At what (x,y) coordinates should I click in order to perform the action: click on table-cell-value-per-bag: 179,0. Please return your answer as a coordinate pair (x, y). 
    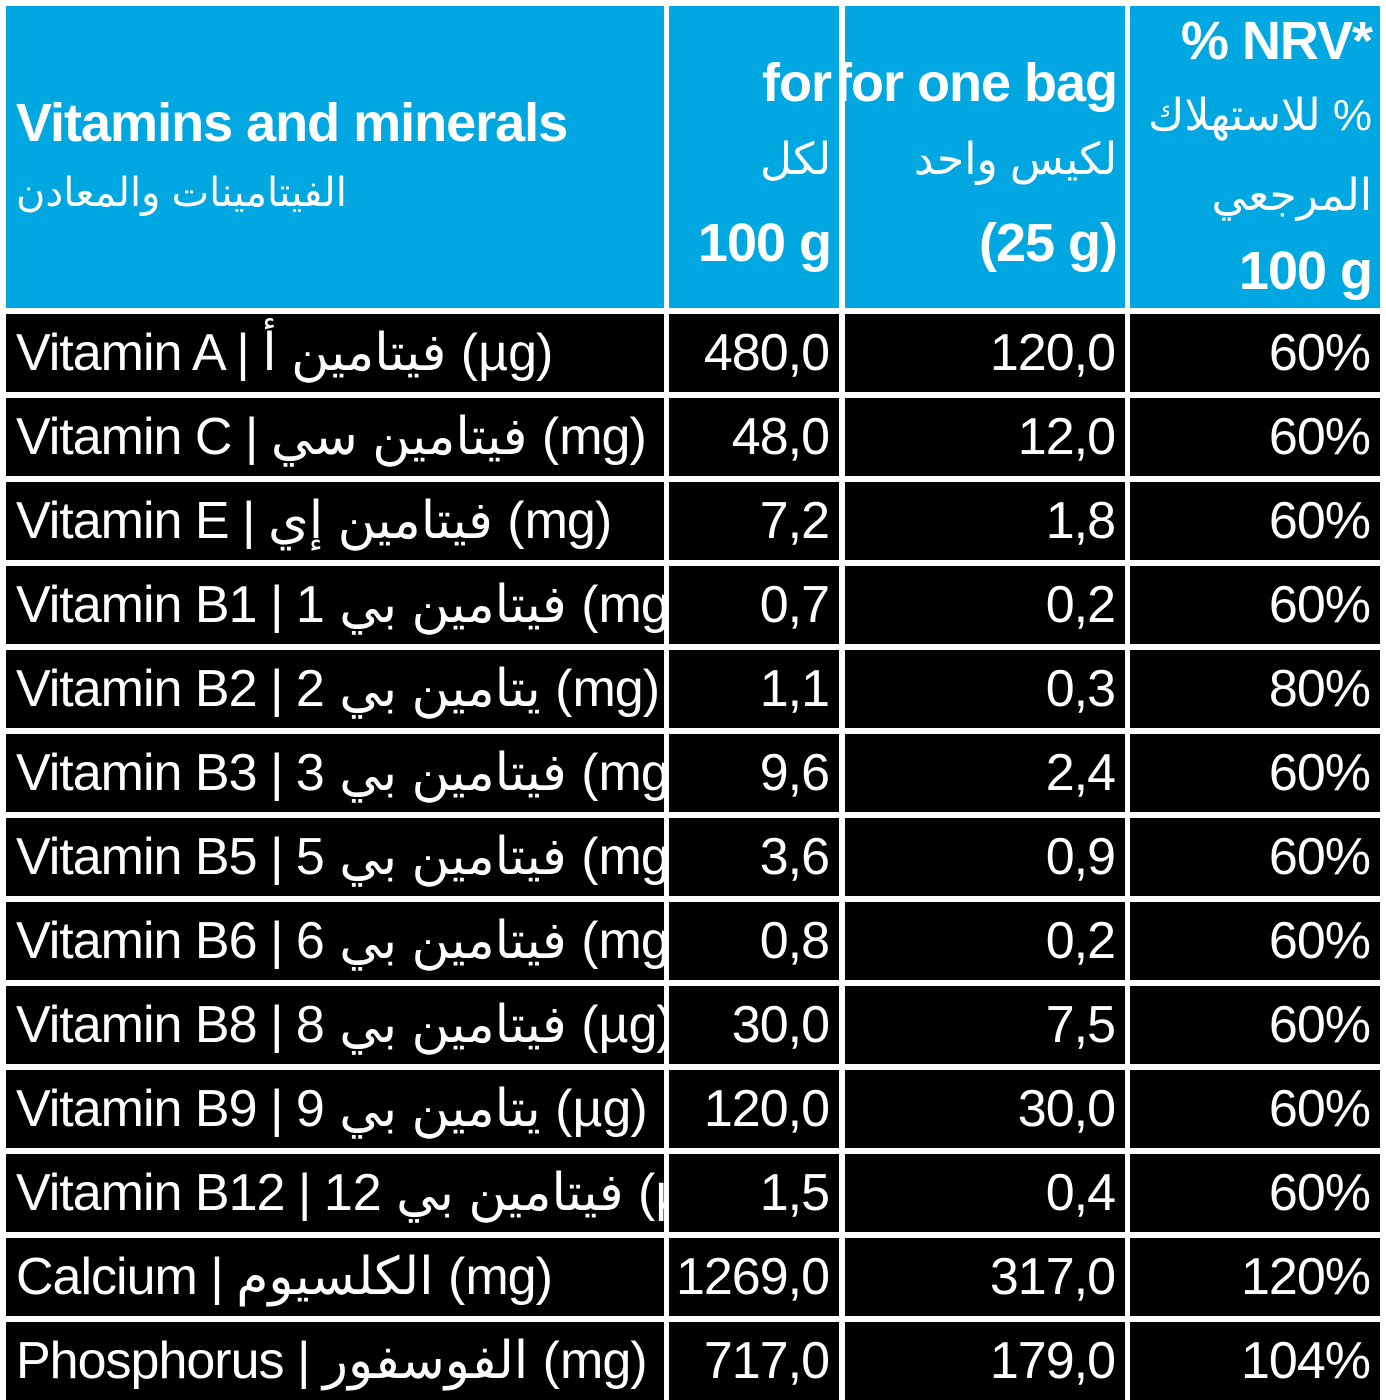
    Looking at the image, I should click on (985, 1361).